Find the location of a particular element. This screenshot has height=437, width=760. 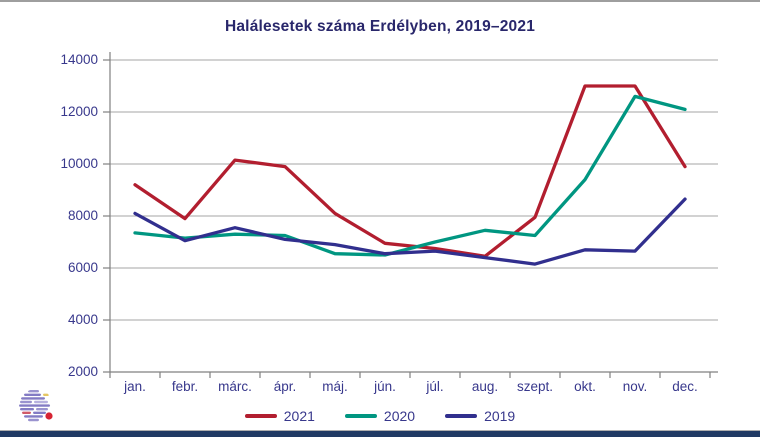

legend-label: 2020 is located at coordinates (399, 416).